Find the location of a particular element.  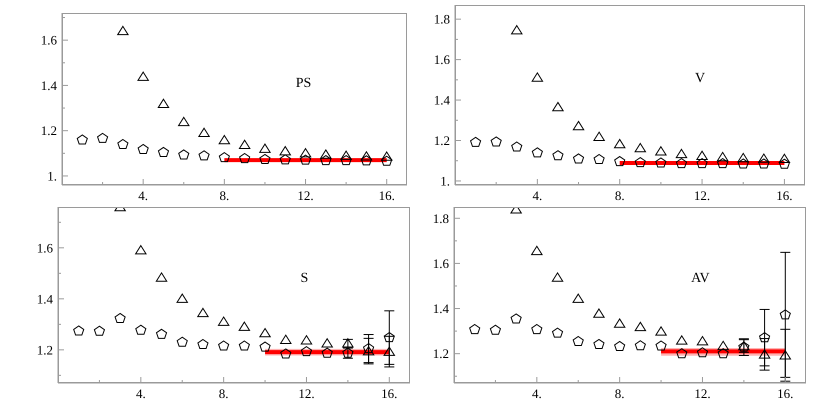

annotation: PS is located at coordinates (304, 84).